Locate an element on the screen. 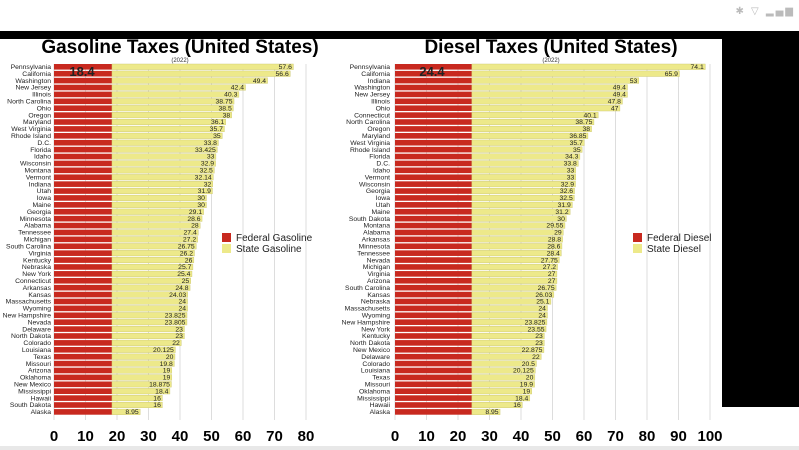  data-label: 49.4 is located at coordinates (259, 81).